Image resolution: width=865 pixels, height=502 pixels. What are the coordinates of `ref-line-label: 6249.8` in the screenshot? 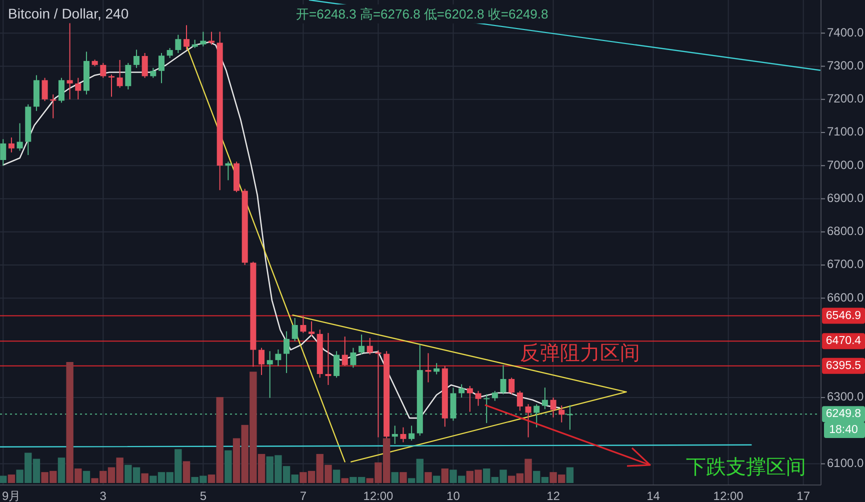 It's located at (844, 414).